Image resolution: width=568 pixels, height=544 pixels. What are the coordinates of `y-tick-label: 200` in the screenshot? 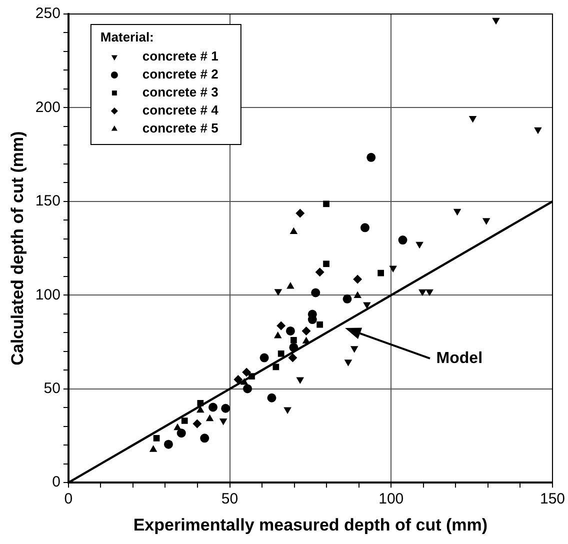 It's located at (47, 107).